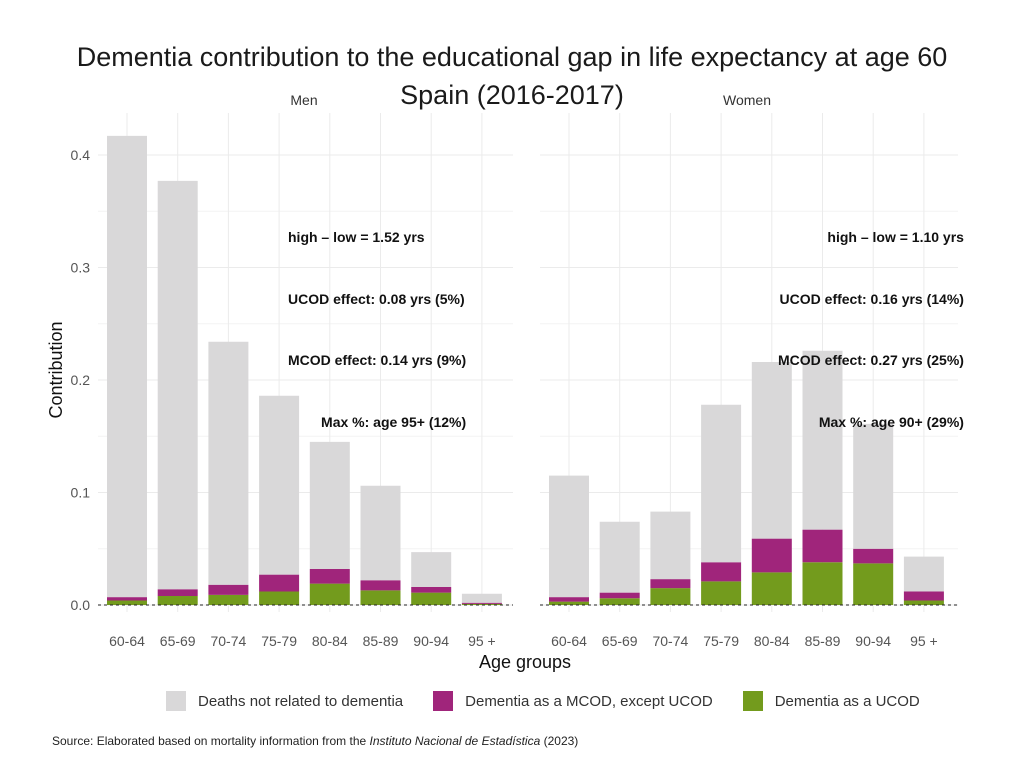 The height and width of the screenshot is (768, 1024). What do you see at coordinates (619, 601) in the screenshot?
I see `bar-women-65-69-dementia-as-a-ucod` at bounding box center [619, 601].